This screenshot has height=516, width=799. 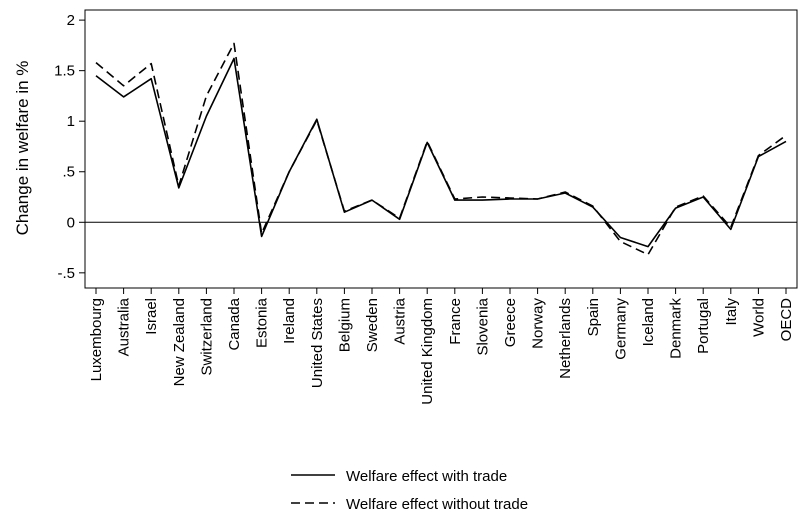 What do you see at coordinates (124, 326) in the screenshot?
I see `x-tick-label: Australia` at bounding box center [124, 326].